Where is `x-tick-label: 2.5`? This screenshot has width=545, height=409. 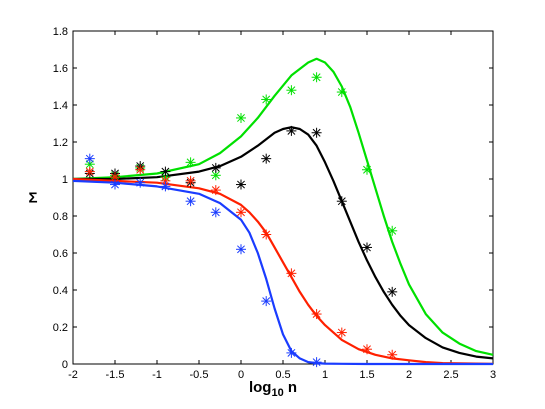 x-tick-label: 2.5 is located at coordinates (450, 375).